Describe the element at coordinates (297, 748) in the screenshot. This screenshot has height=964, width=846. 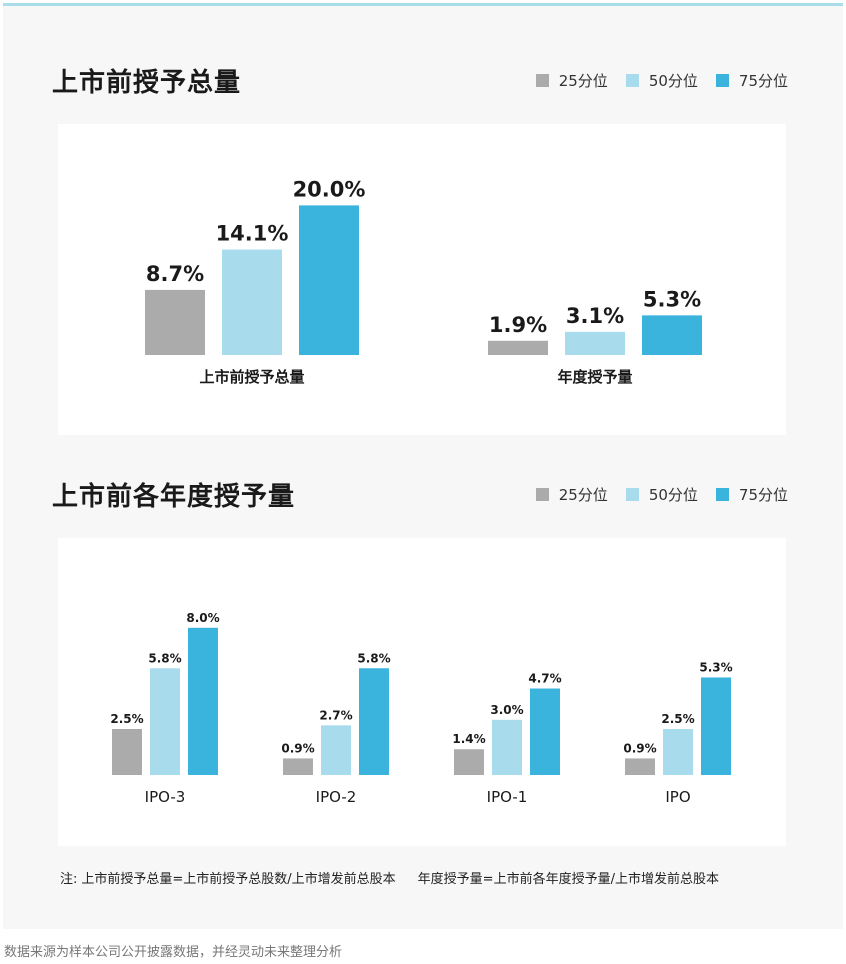
I see `value-label-p25-1: 0.9%` at that location.